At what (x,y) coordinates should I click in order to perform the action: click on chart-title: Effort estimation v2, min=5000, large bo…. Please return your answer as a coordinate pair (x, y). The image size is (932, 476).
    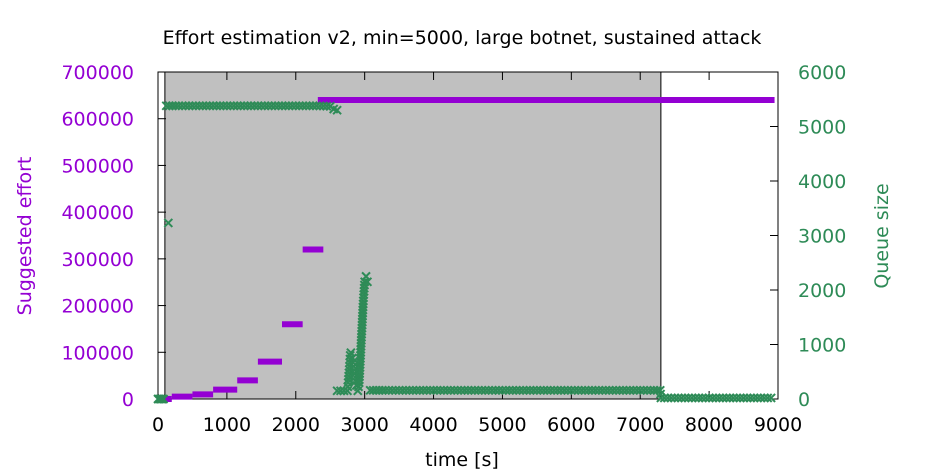
    Looking at the image, I should click on (462, 38).